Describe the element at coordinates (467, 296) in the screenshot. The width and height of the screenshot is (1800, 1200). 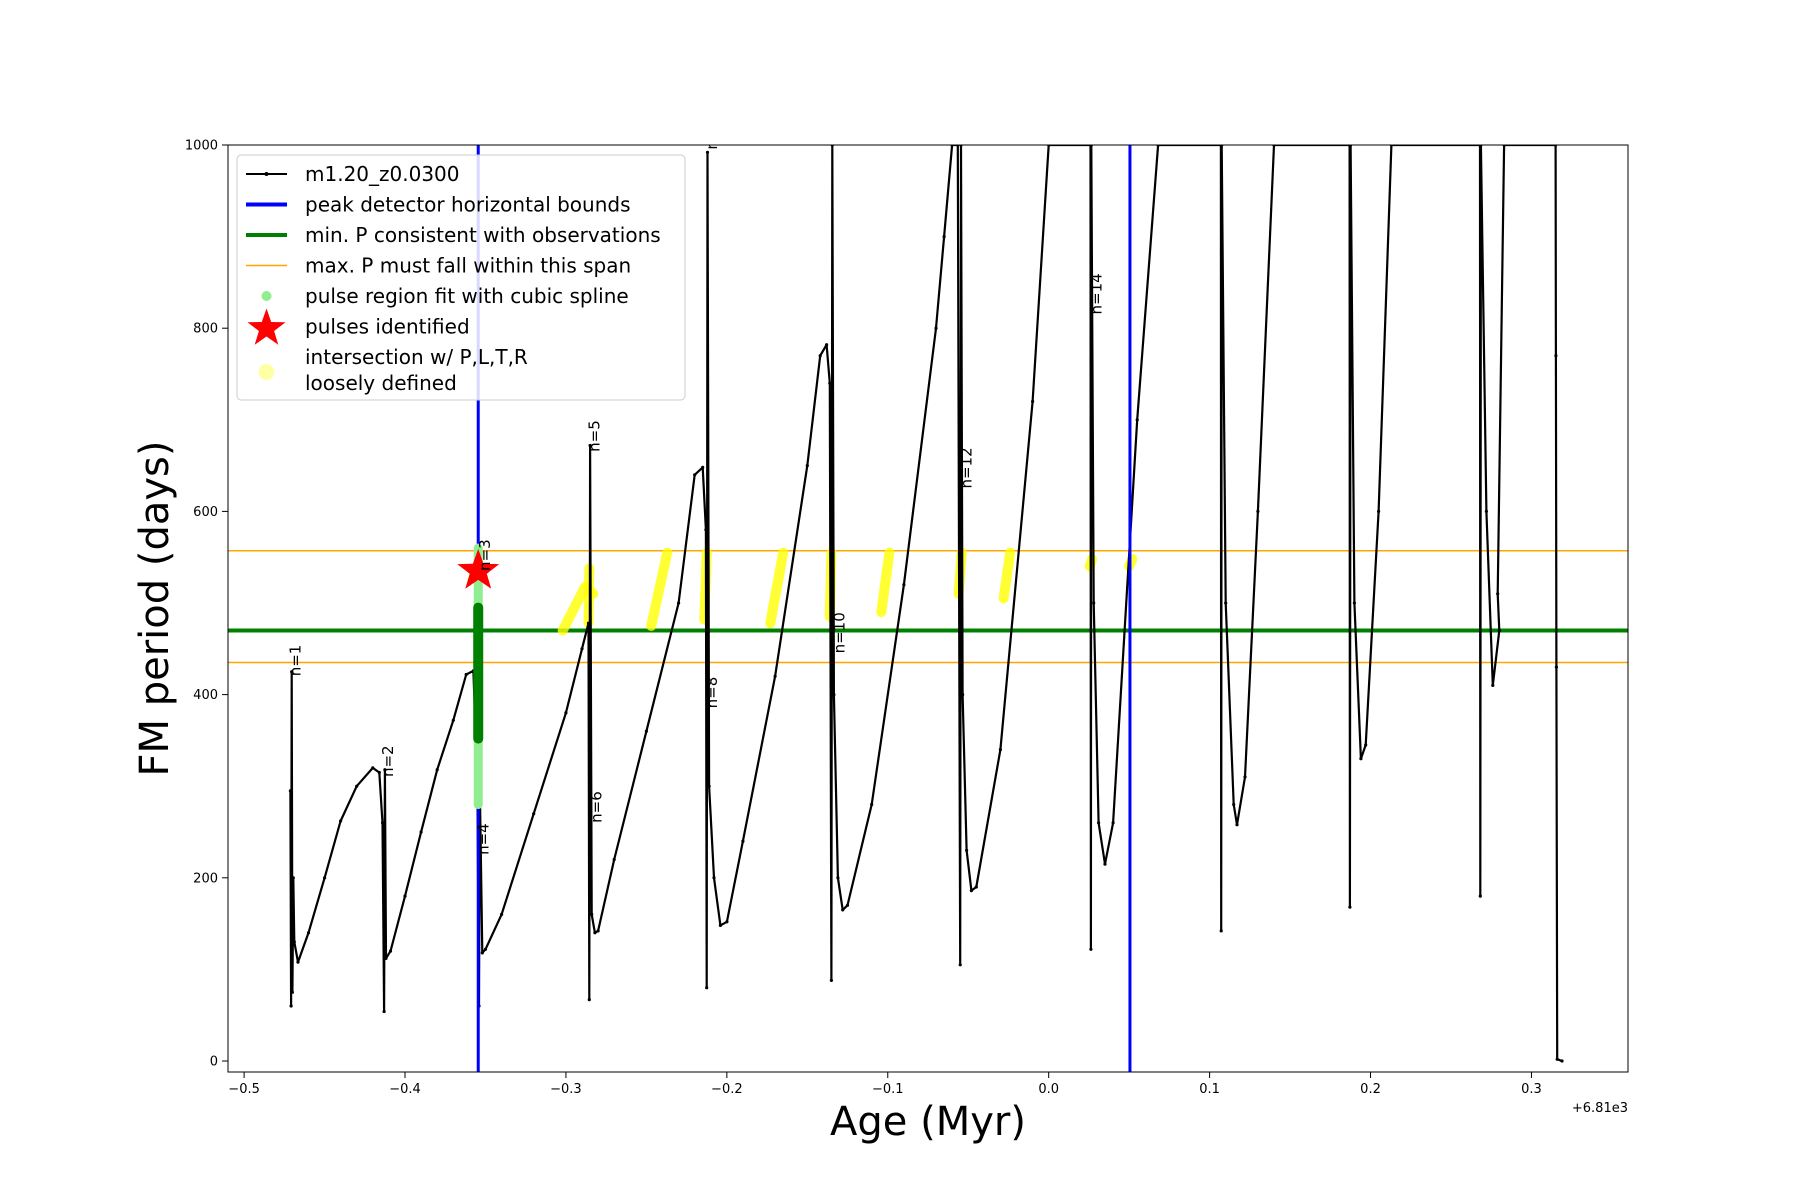
I see `legend-label-line-0: pulse region fit with cubic spline` at that location.